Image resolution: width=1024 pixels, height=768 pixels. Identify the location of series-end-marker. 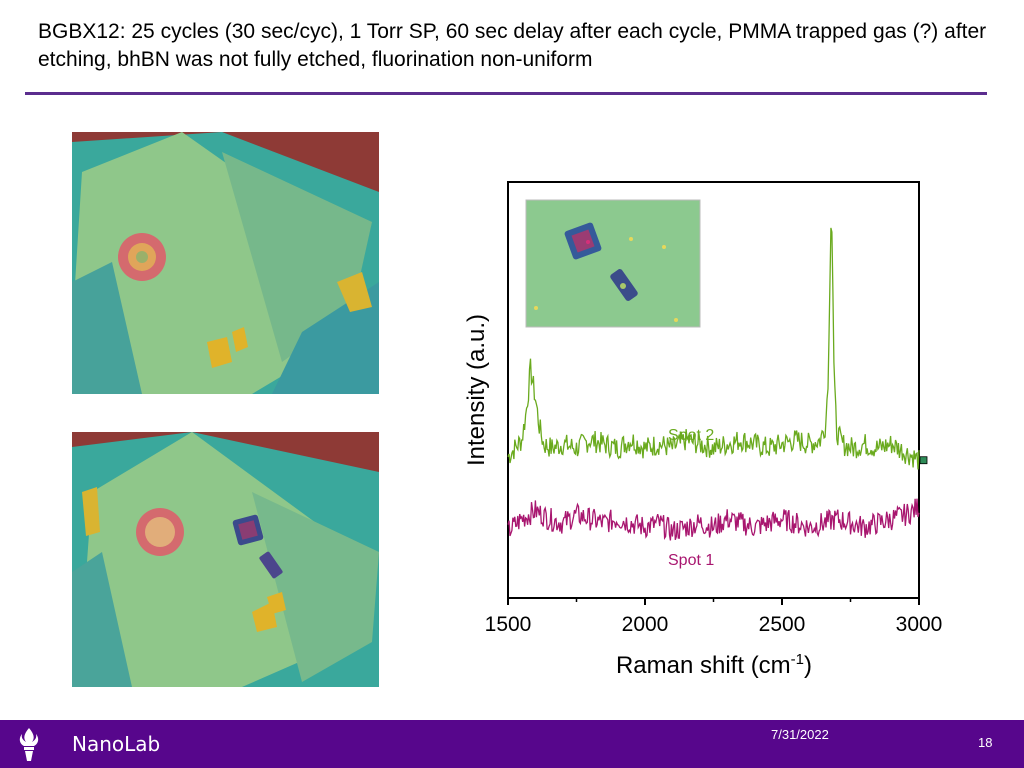
(923, 460).